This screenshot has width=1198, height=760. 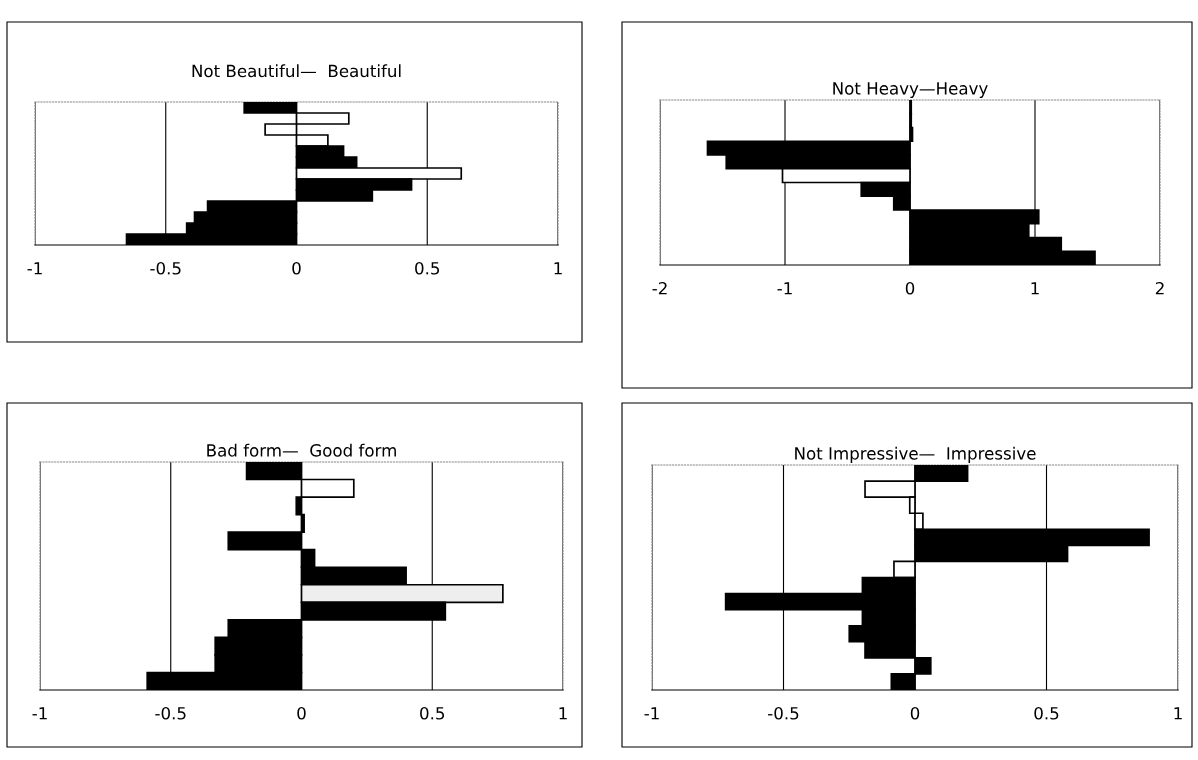 What do you see at coordinates (910, 90) in the screenshot?
I see `chart-title: Not Heavy—Heavy` at bounding box center [910, 90].